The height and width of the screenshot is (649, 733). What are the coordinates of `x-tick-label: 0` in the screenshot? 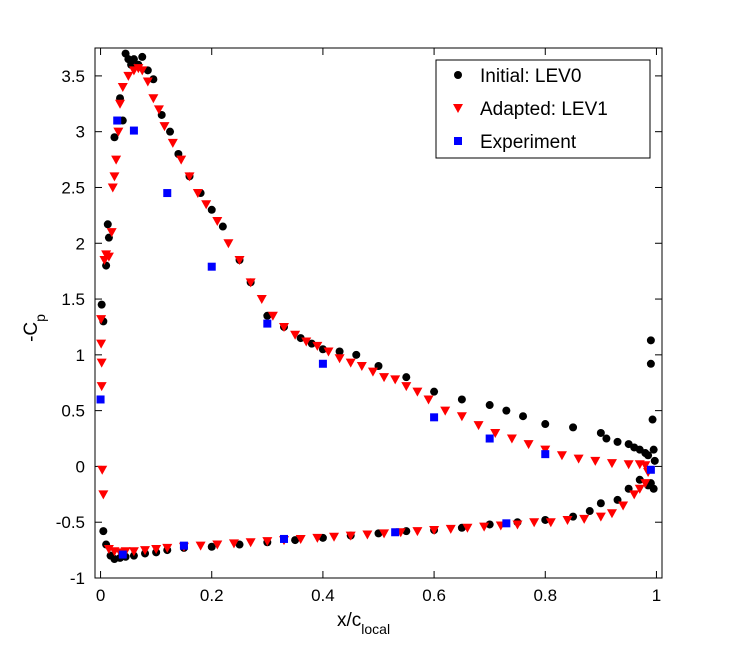 It's located at (100, 595).